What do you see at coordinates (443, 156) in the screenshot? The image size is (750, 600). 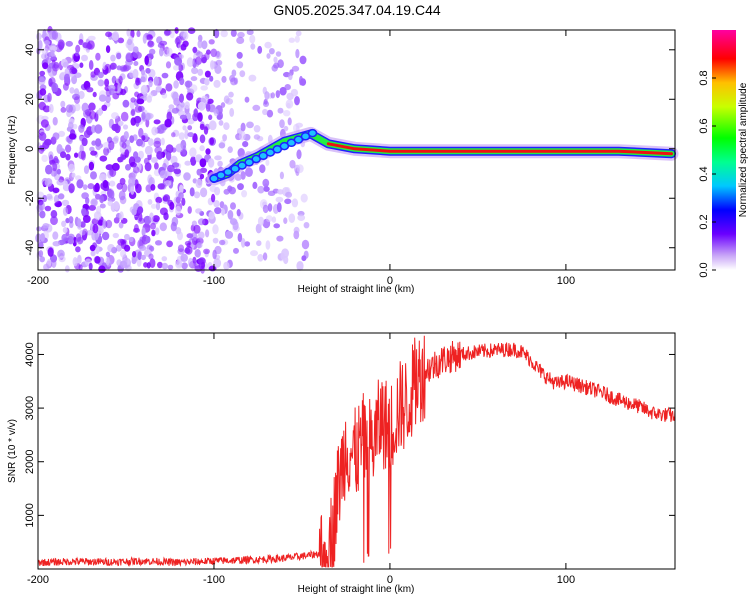 I see `spectrogram-signal-track` at bounding box center [443, 156].